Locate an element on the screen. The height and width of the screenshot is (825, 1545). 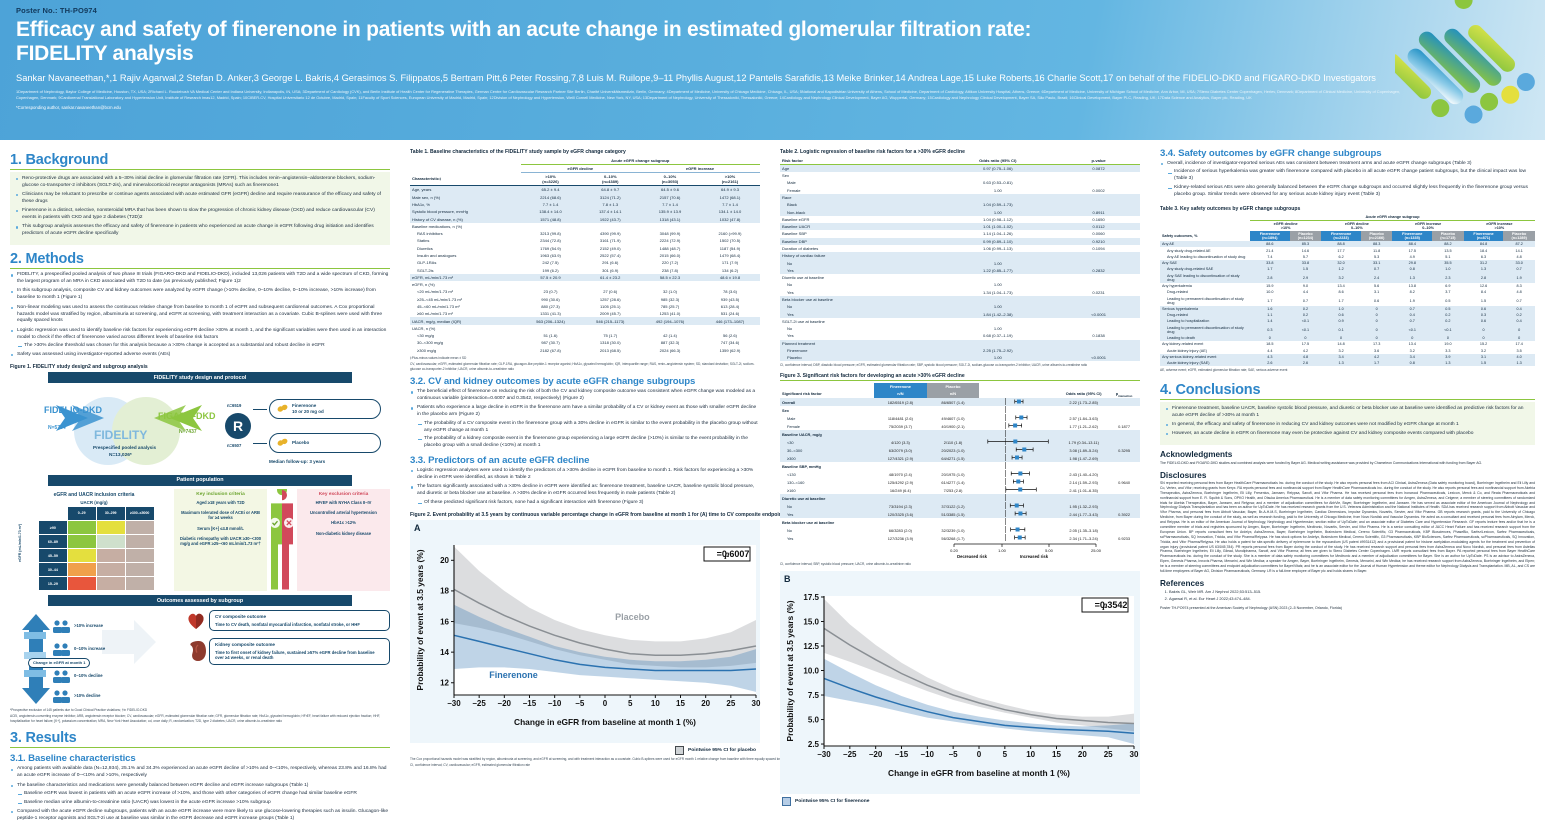
table1-cell: 3124 (71.2) is located at coordinates (610, 197).